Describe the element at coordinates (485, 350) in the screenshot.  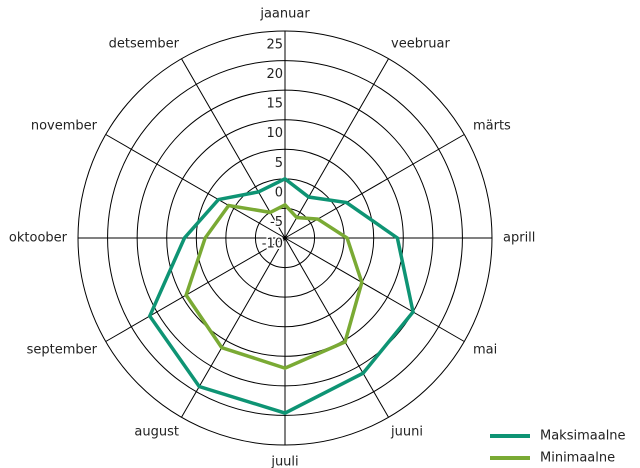
I see `category-label: mai` at that location.